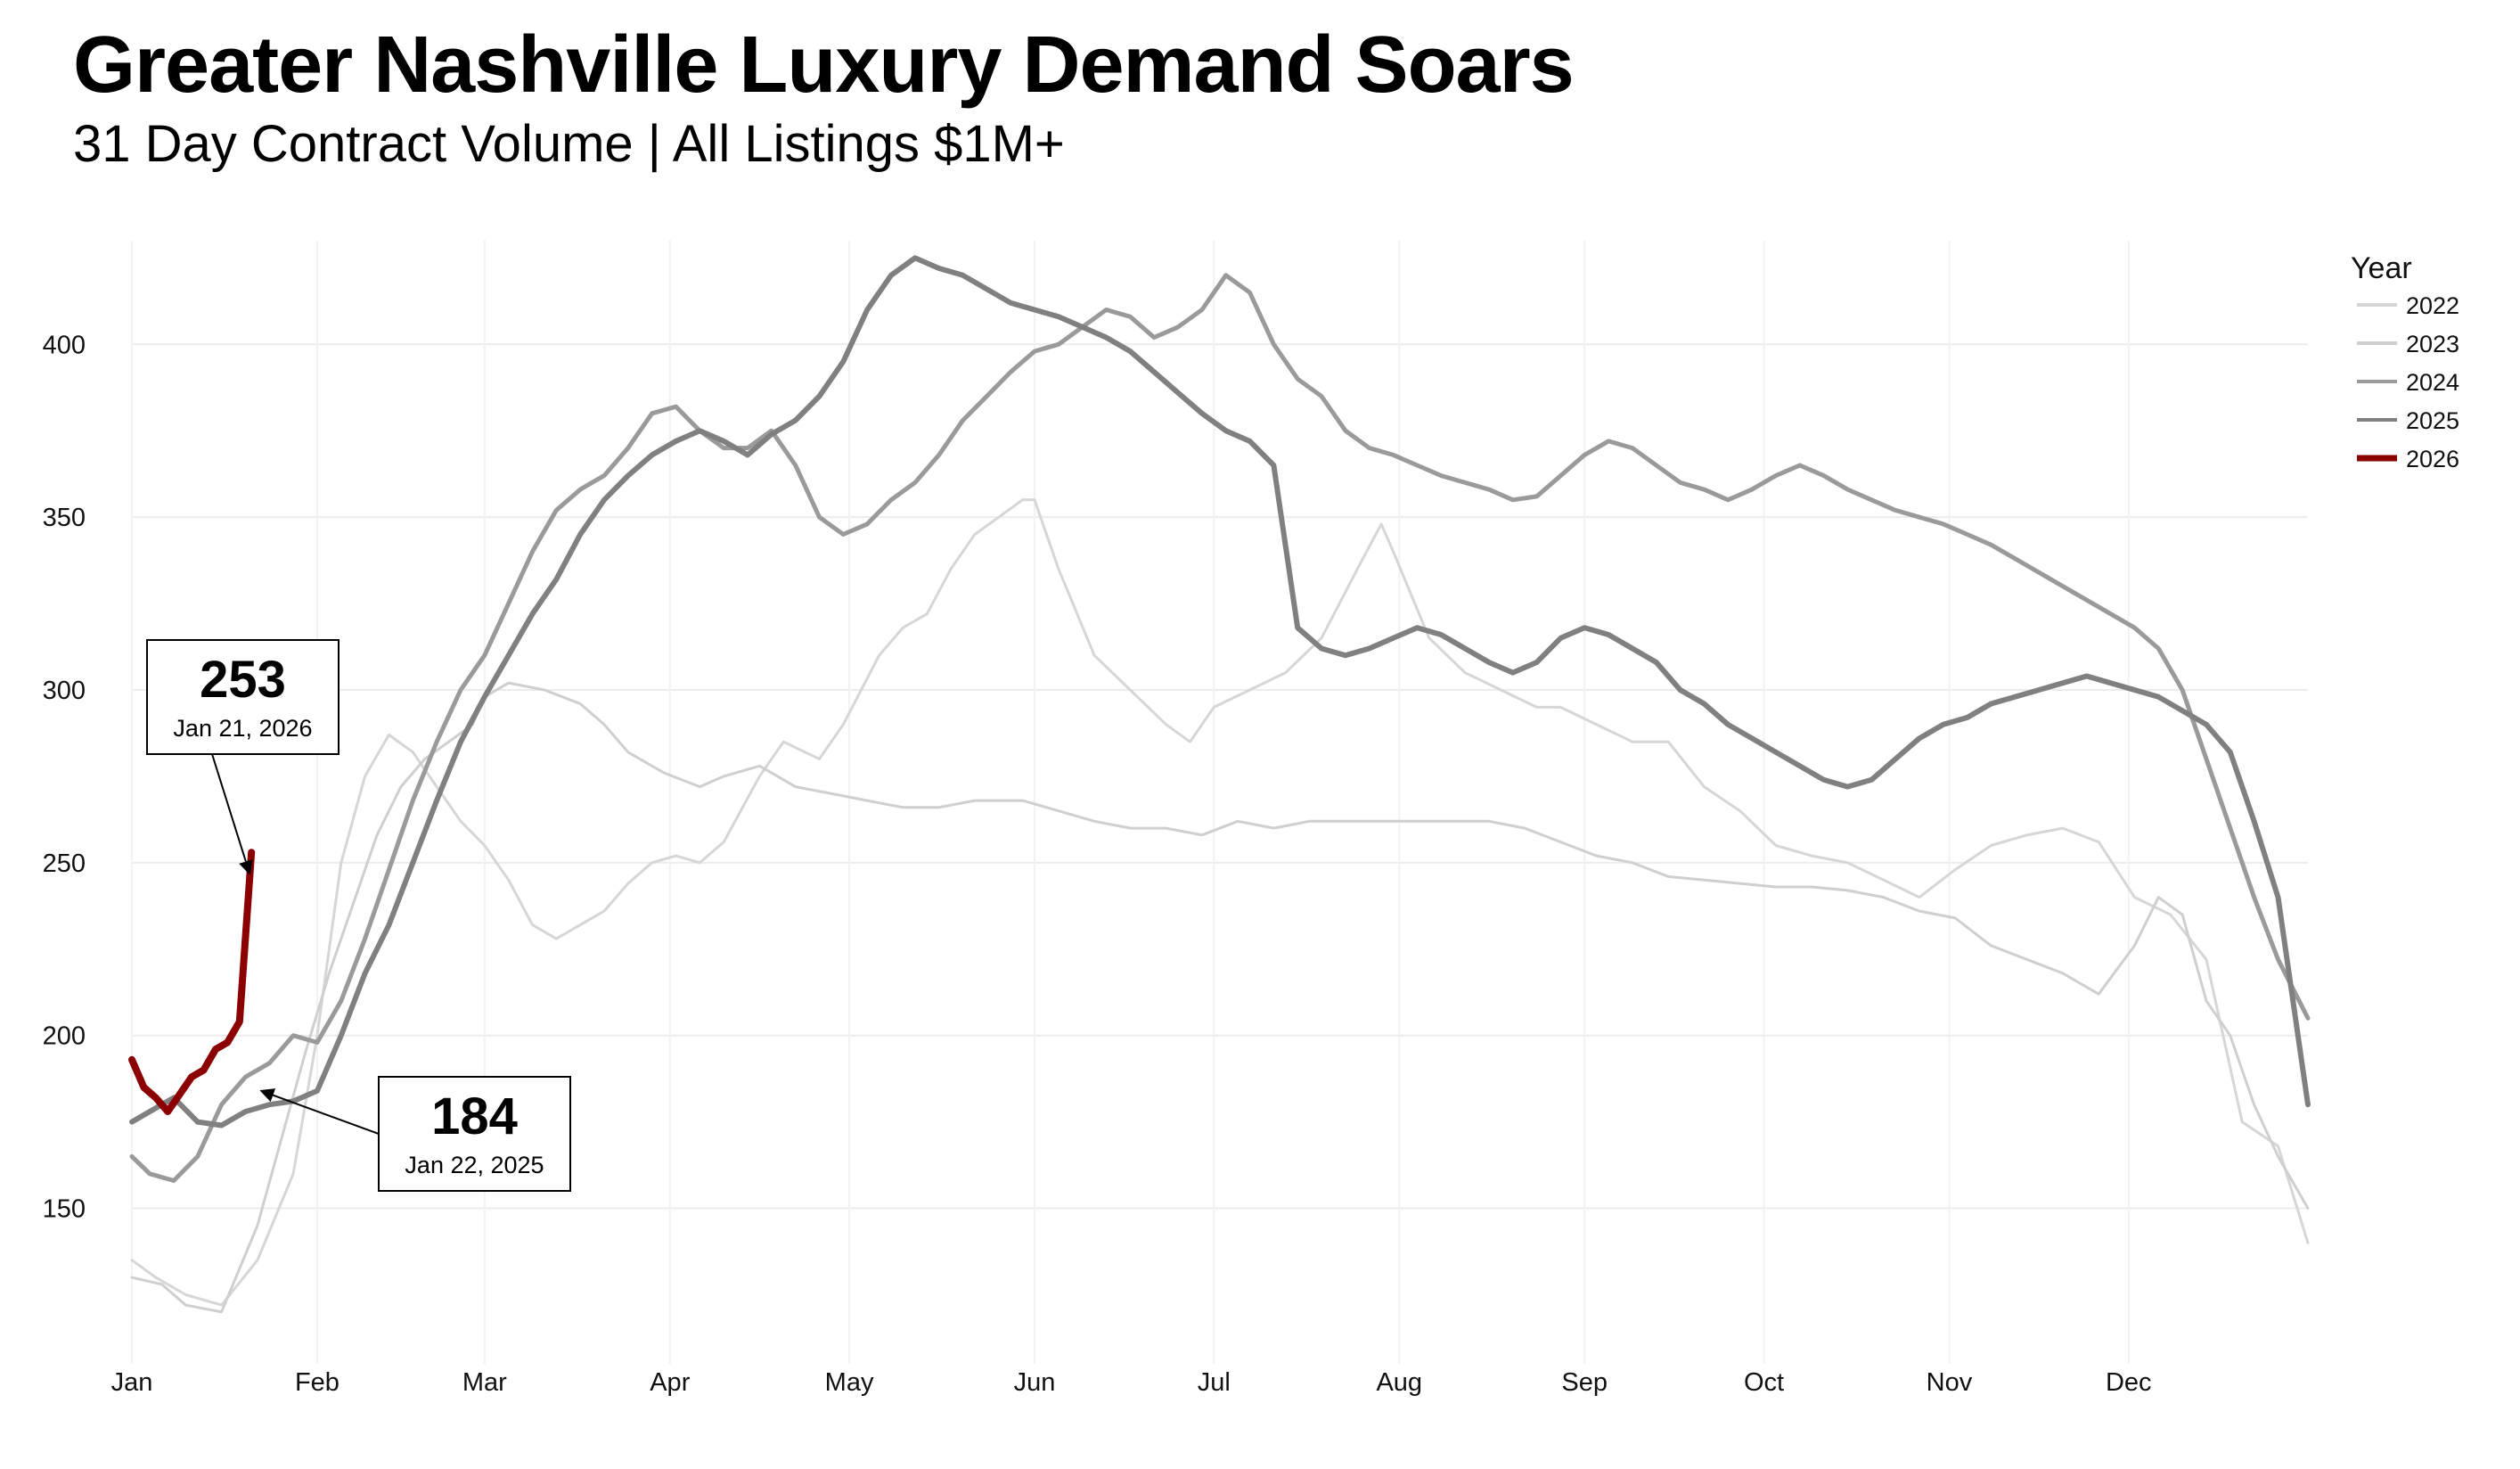  Describe the element at coordinates (2381, 268) in the screenshot. I see `legend-title: Year` at that location.